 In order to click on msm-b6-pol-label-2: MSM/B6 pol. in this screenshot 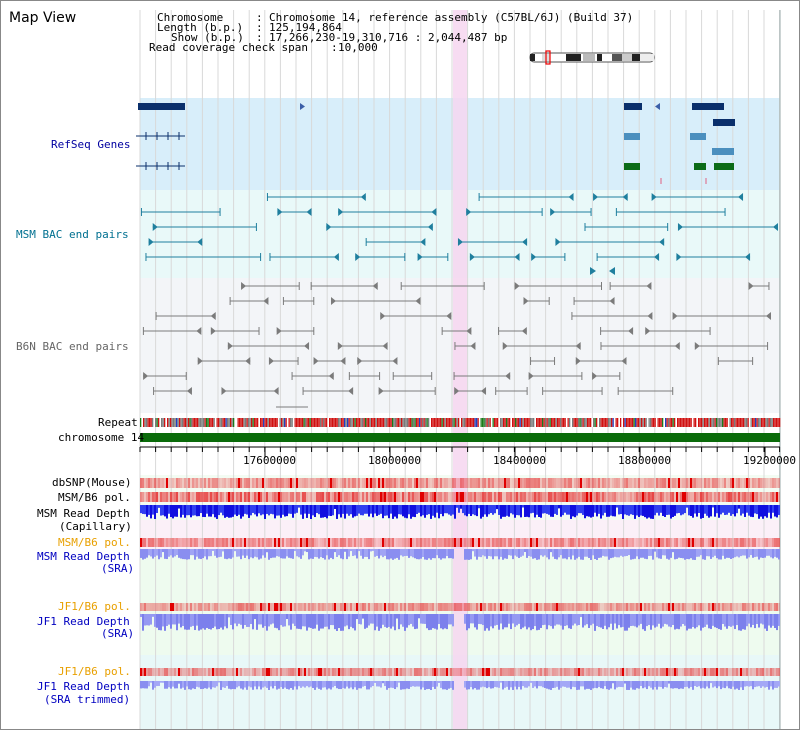, I will do `click(94, 542)`.